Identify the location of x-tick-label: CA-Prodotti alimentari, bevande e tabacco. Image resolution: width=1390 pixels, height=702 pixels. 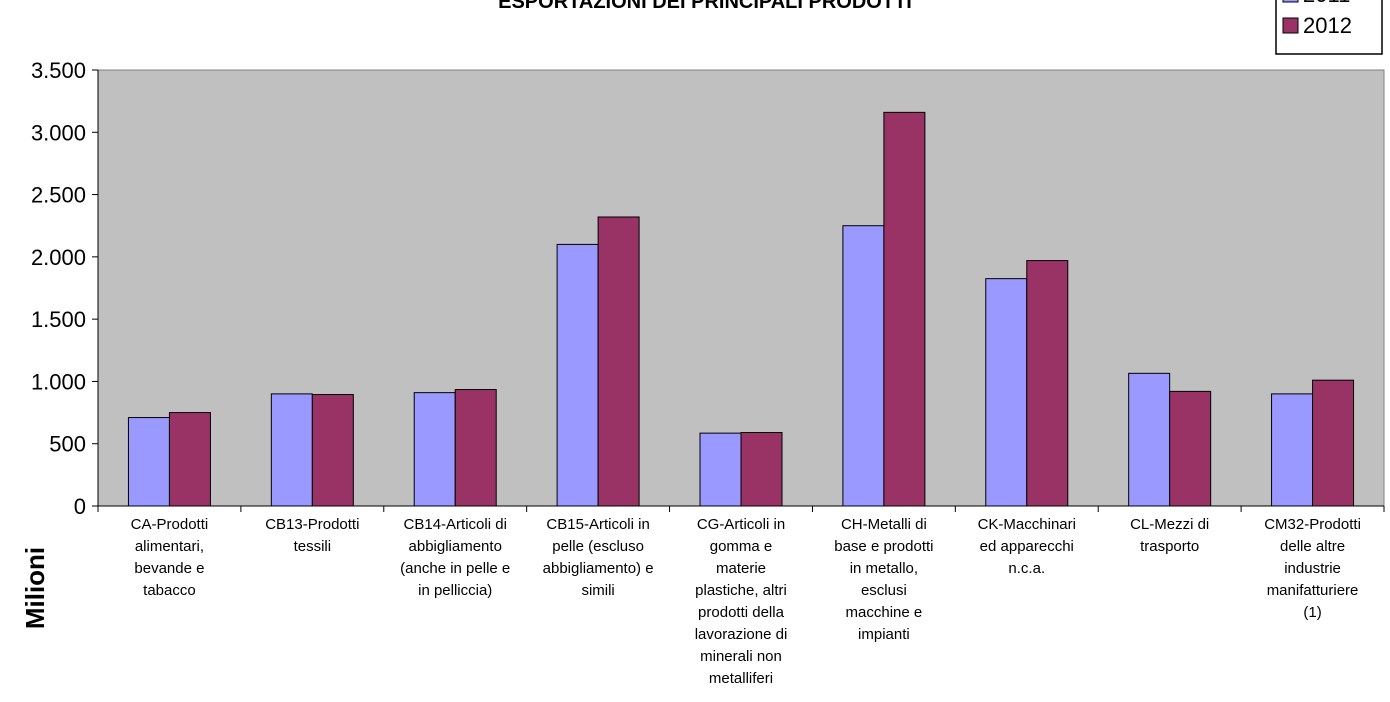
(170, 557).